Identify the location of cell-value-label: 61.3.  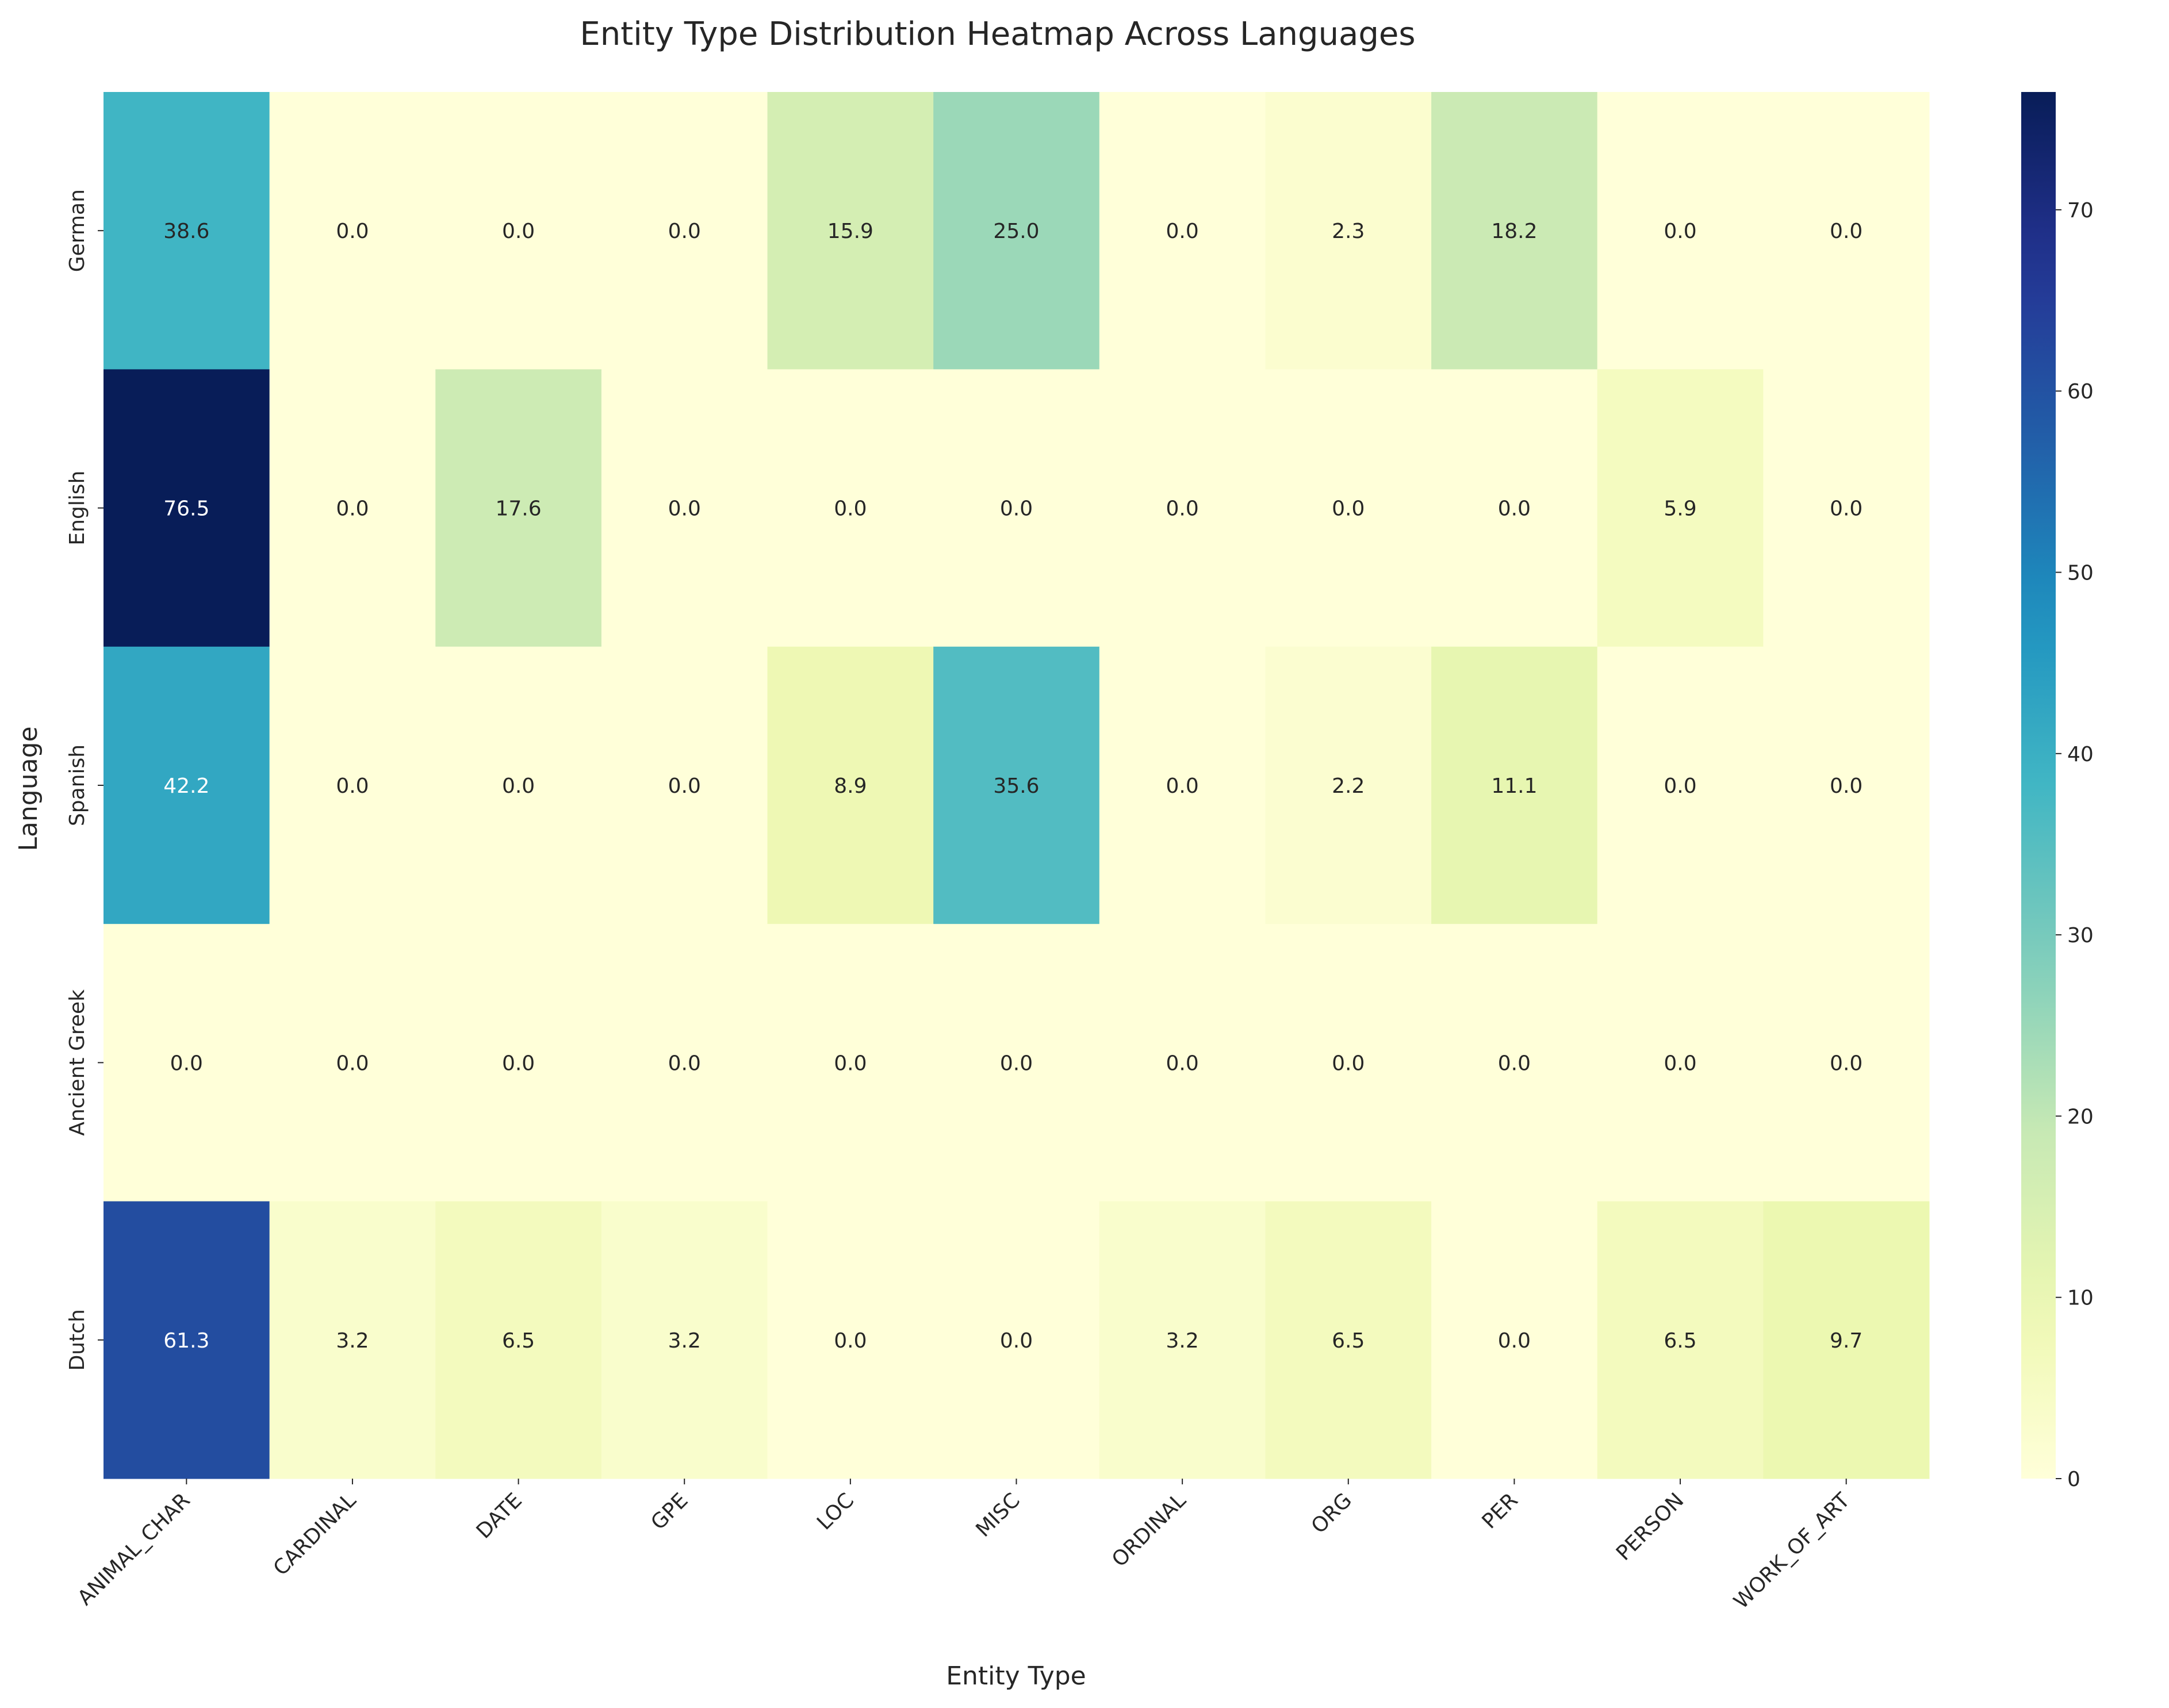
(186, 1341).